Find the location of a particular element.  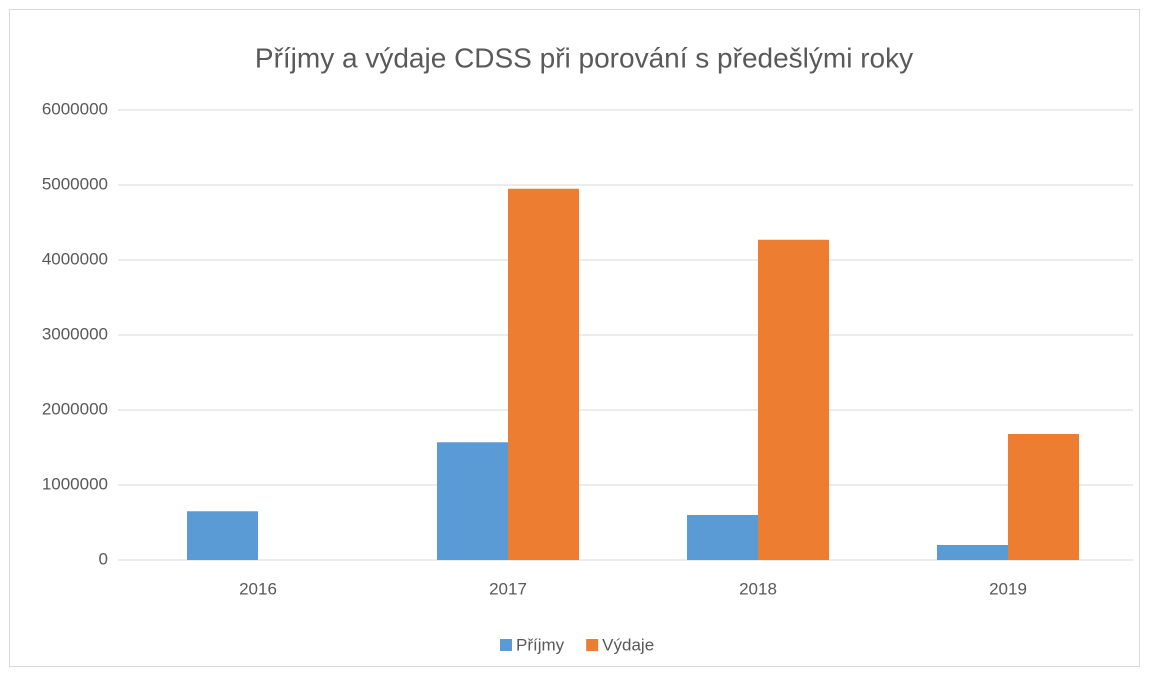

y-tick-label: 5000000 is located at coordinates (75, 183).